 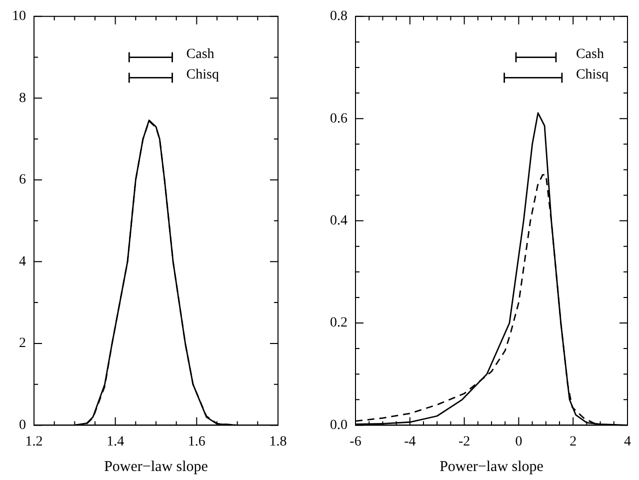 What do you see at coordinates (339, 118) in the screenshot?
I see `y-tick-label: 0.6` at bounding box center [339, 118].